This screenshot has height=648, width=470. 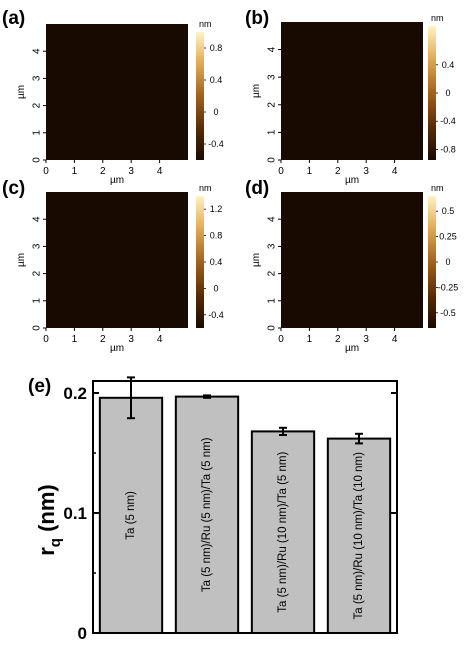 What do you see at coordinates (448, 149) in the screenshot?
I see `colorbar-tick-label: -0.8` at bounding box center [448, 149].